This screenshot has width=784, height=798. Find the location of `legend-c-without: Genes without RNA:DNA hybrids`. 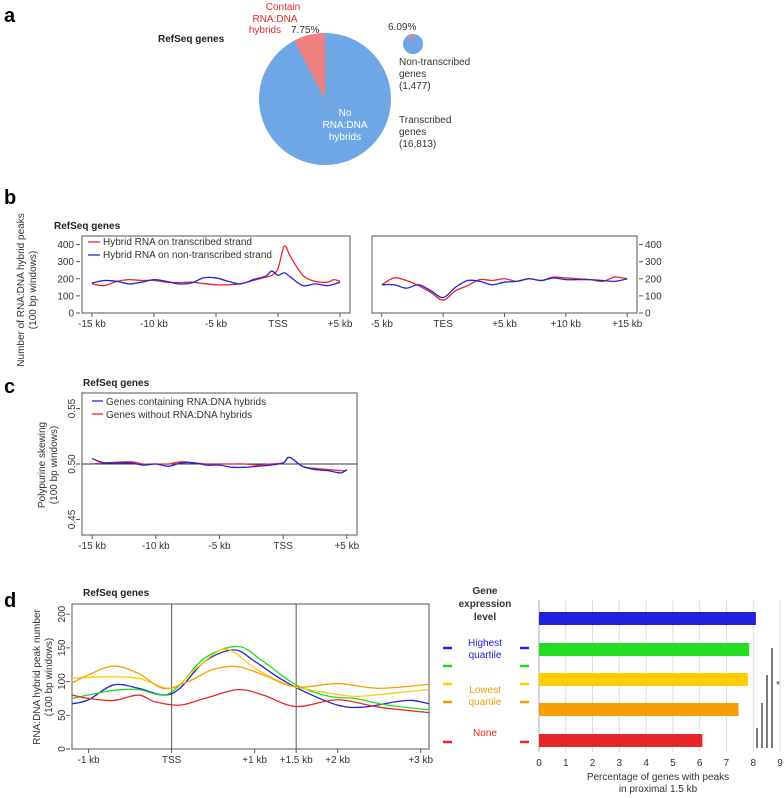

legend-c-without: Genes without RNA:DNA hybrids is located at coordinates (179, 415).